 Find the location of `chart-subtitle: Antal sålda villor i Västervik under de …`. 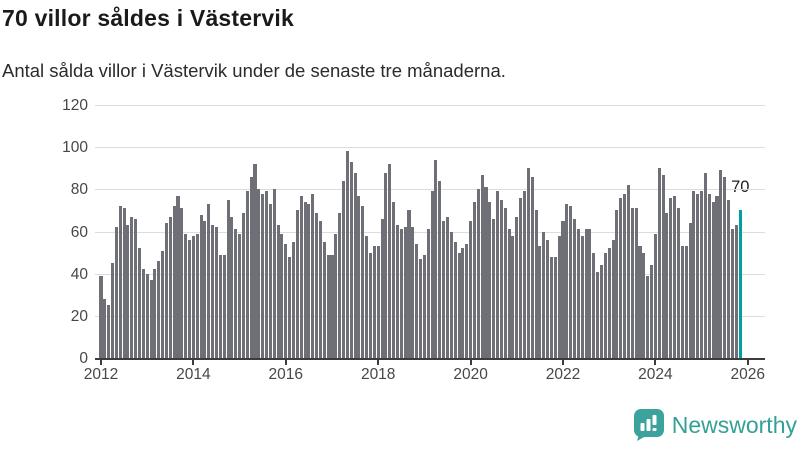

chart-subtitle: Antal sålda villor i Västervik under de … is located at coordinates (254, 70).